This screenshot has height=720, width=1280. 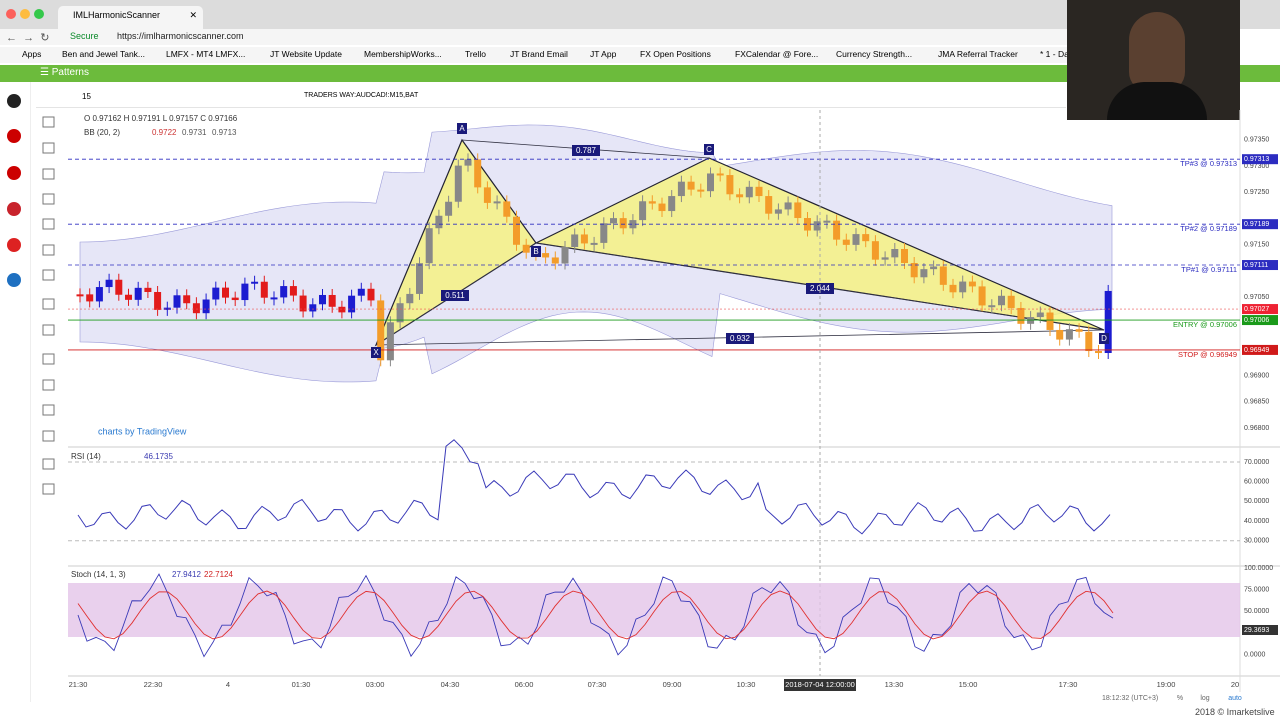 I want to click on scale-button: auto, so click(x=1235, y=698).